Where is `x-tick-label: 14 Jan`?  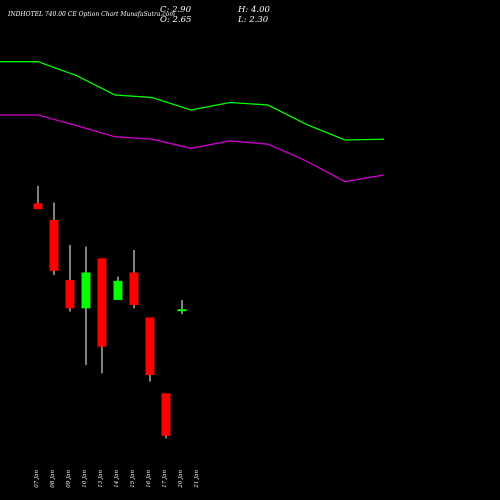
x-tick-label: 14 Jan is located at coordinates (117, 479).